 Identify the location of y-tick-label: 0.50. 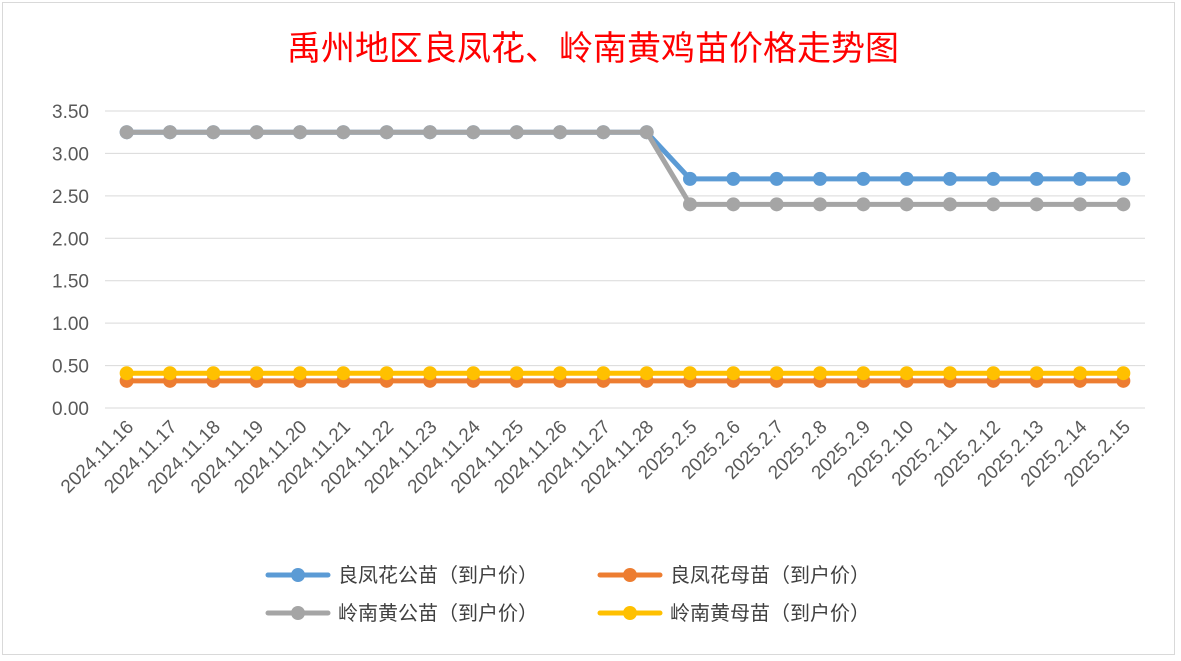
(70, 367).